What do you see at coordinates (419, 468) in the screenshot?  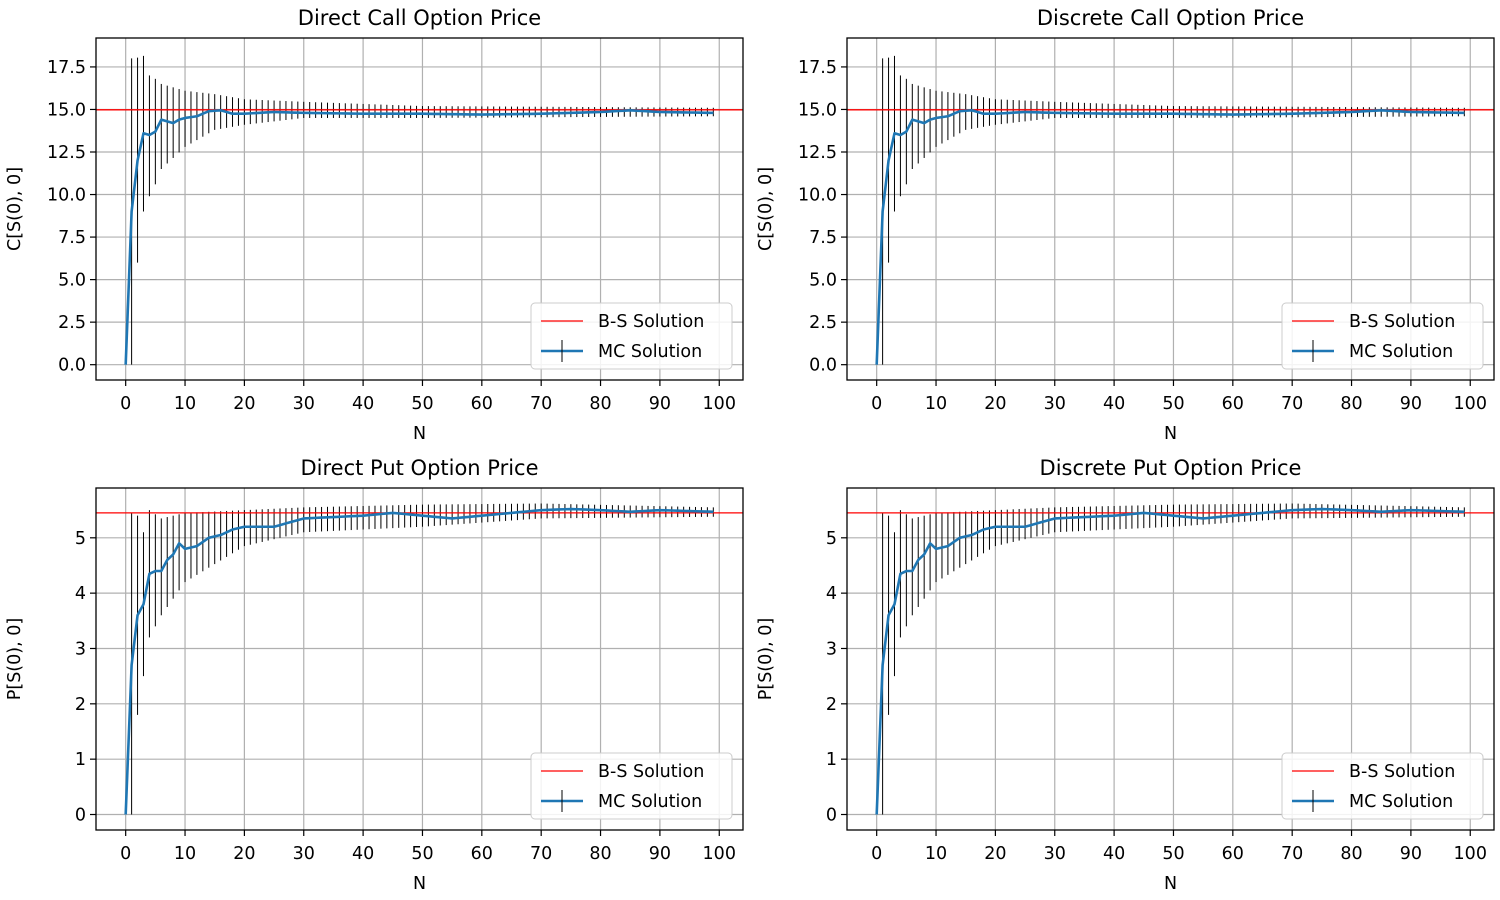 I see `chart-title: Direct Put Option Price` at bounding box center [419, 468].